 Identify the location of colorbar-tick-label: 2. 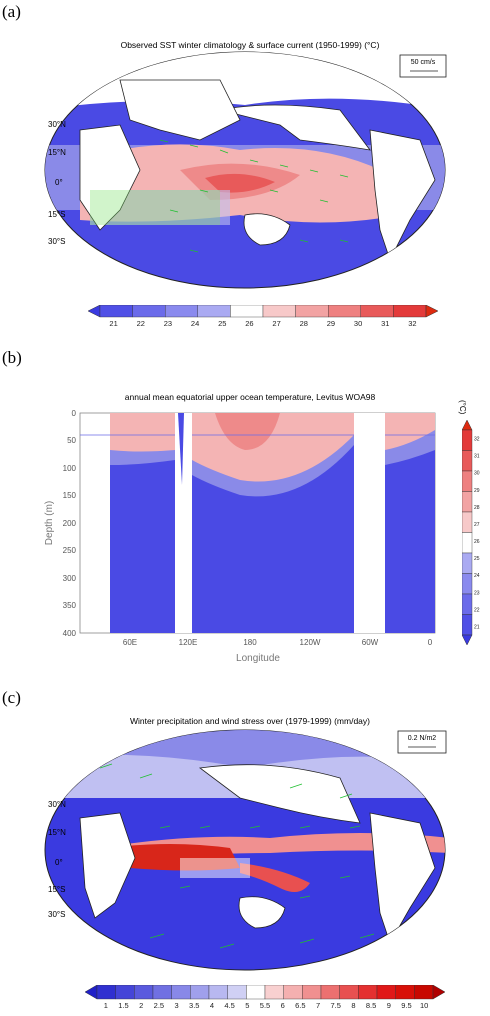
(141, 1005).